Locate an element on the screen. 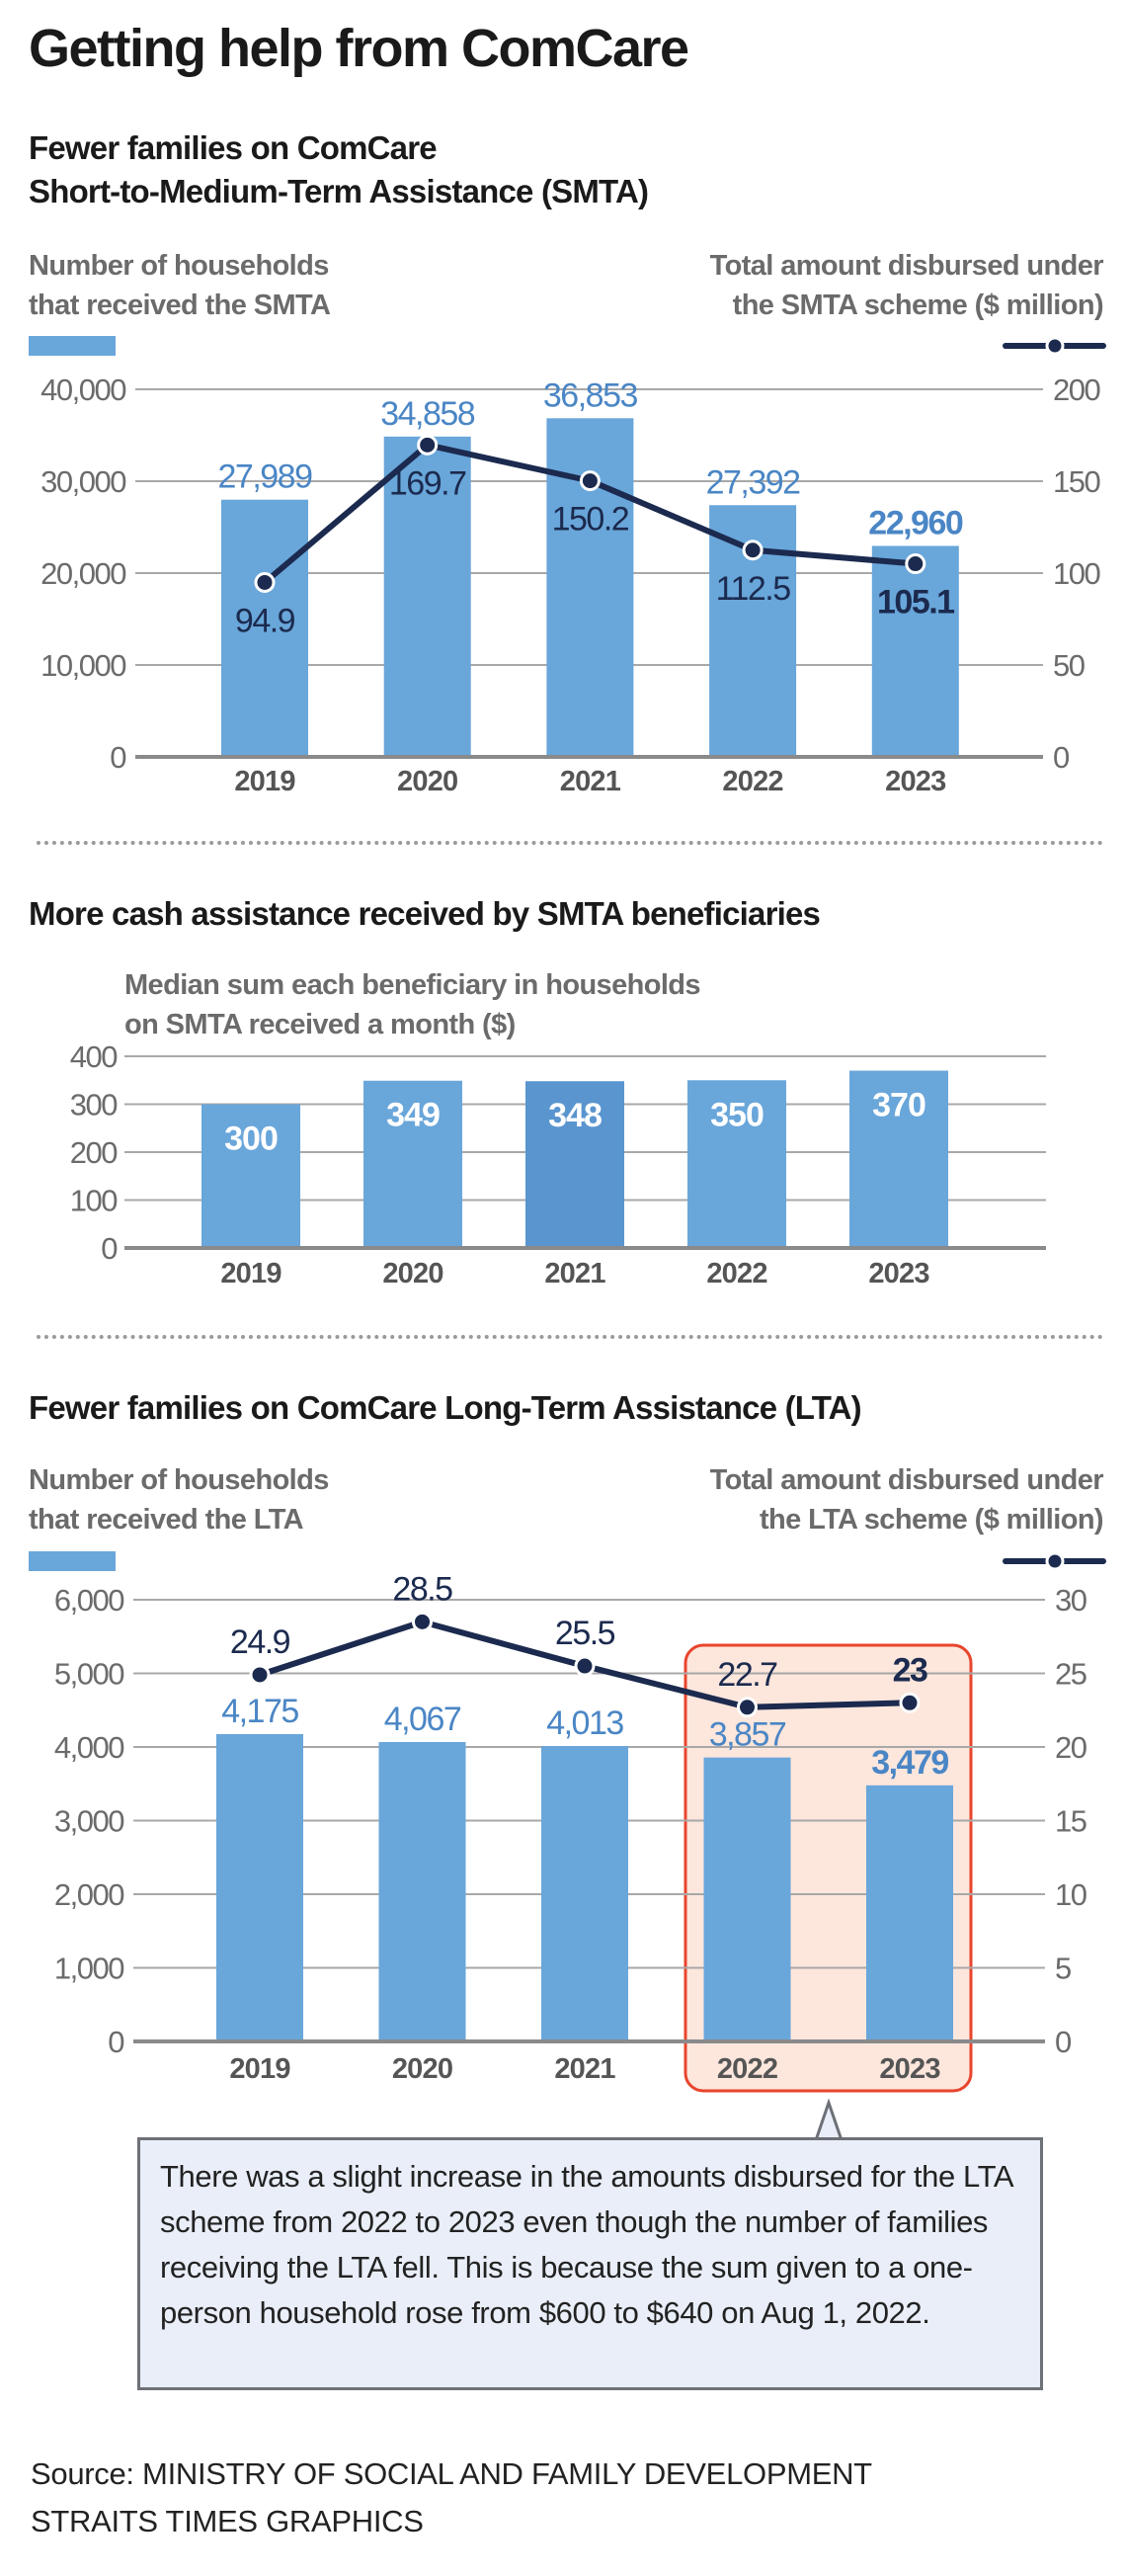 This screenshot has width=1126, height=2576. bar-value-label: 370 is located at coordinates (898, 1105).